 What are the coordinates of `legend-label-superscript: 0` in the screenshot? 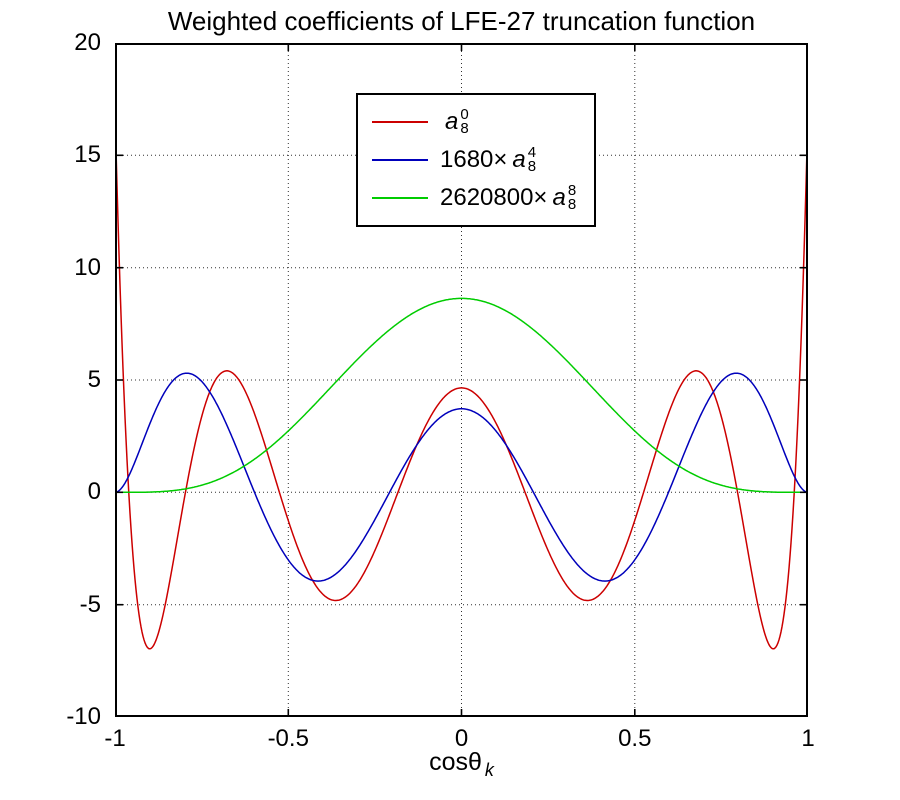 It's located at (464, 114).